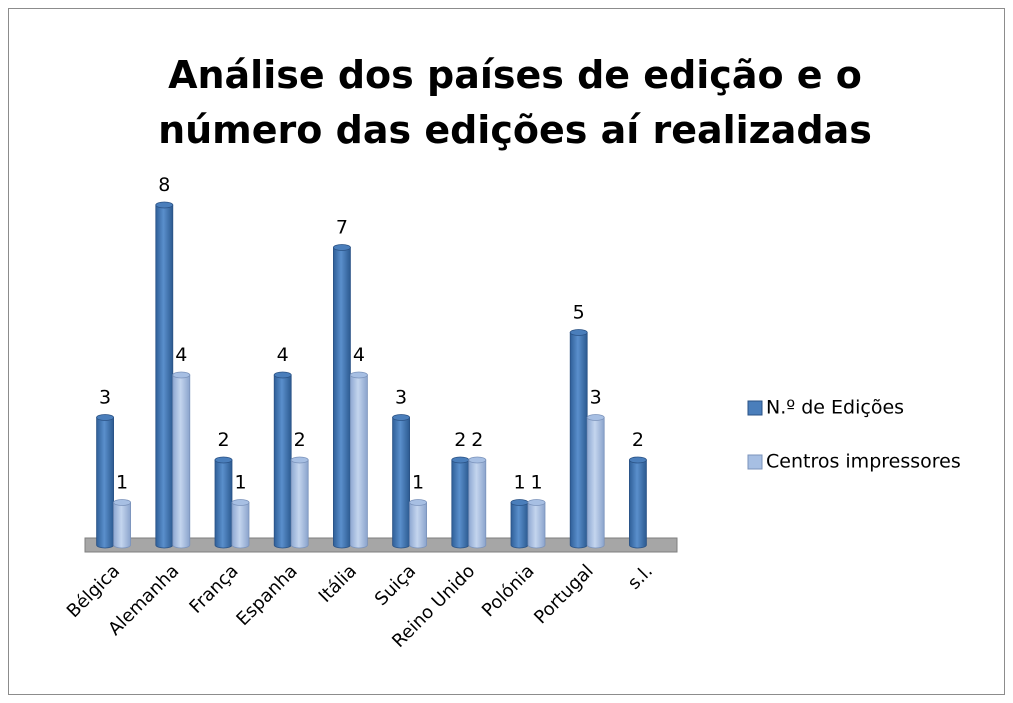  What do you see at coordinates (863, 462) in the screenshot?
I see `legend-label: Centros impressores` at bounding box center [863, 462].